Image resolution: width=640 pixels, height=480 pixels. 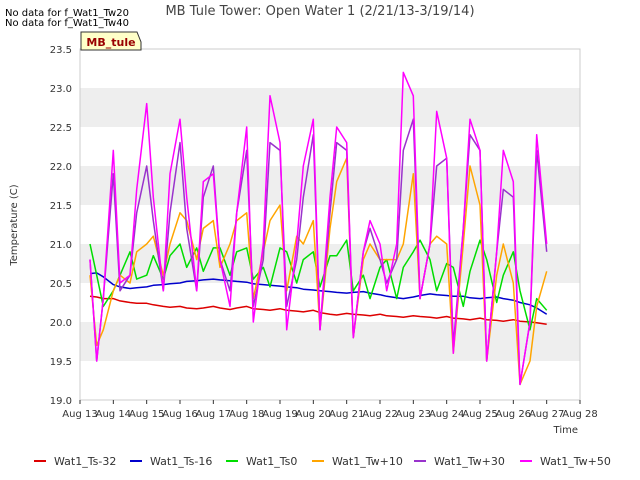 What do you see at coordinates (85, 461) in the screenshot?
I see `legend-label: Wat1_Ts-32` at bounding box center [85, 461].